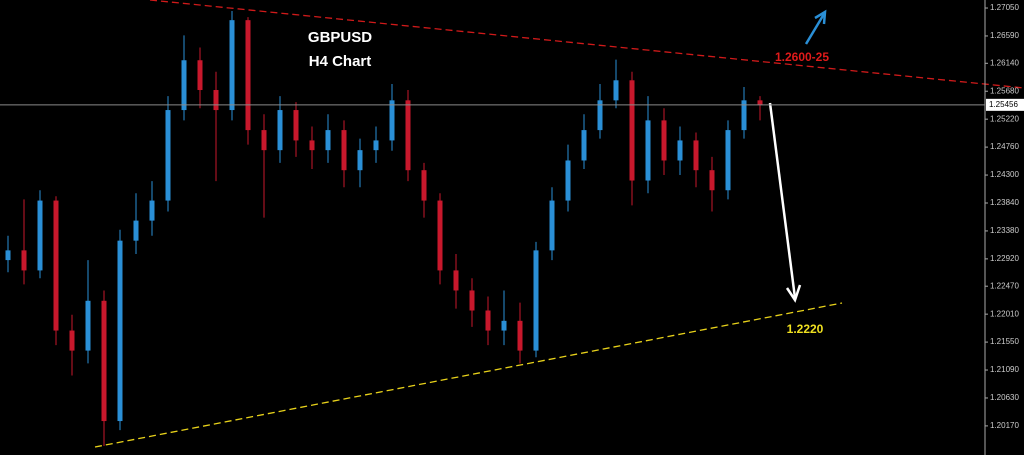 This screenshot has width=1024, height=455. Describe the element at coordinates (340, 37) in the screenshot. I see `chart-title: GBPUSD` at that location.